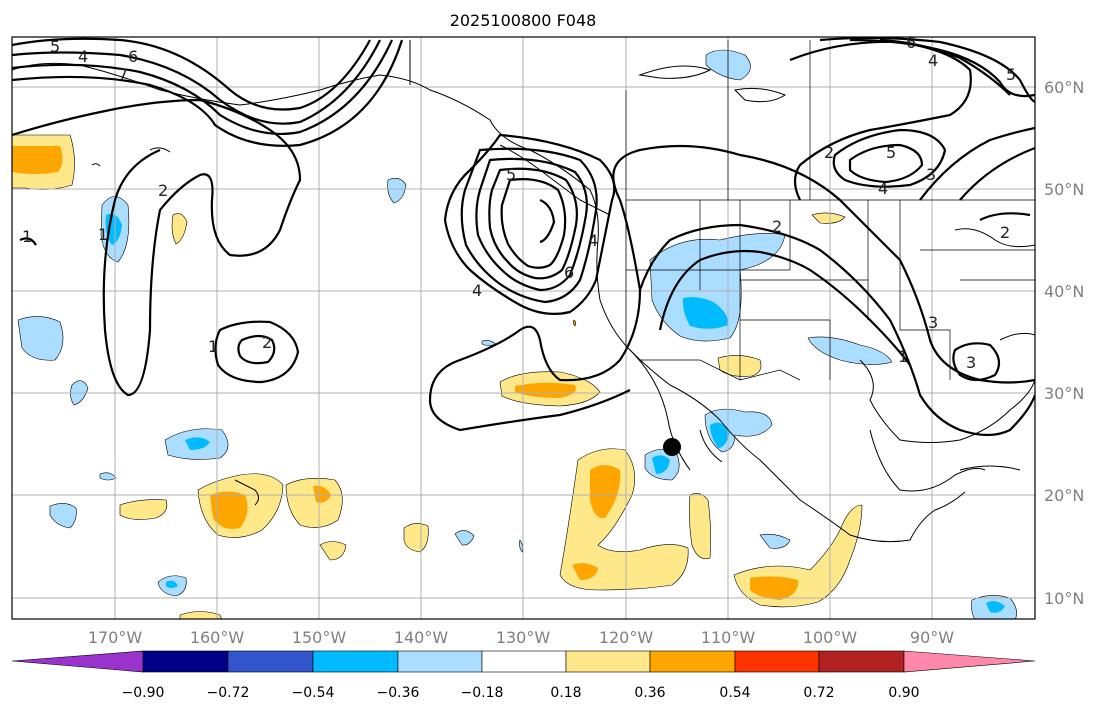 The width and height of the screenshot is (1105, 712). Describe the element at coordinates (1064, 495) in the screenshot. I see `lat-label: 20°N` at that location.